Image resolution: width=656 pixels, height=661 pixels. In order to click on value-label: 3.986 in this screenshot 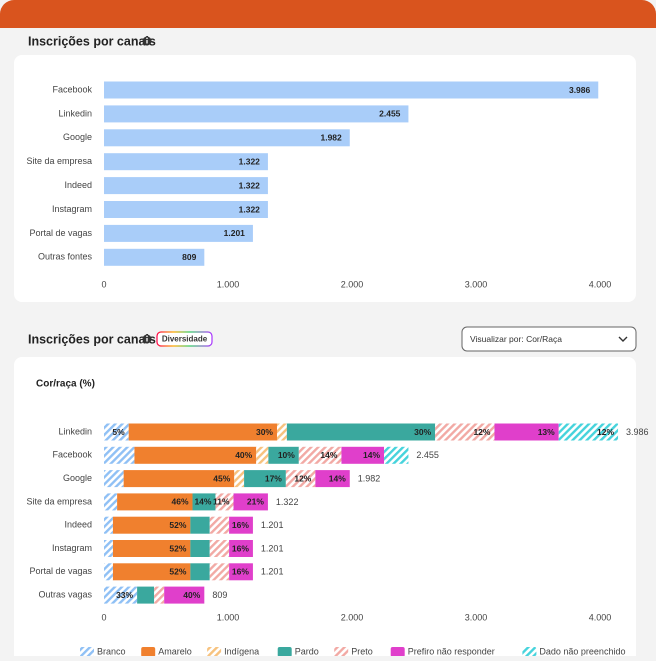, I will do `click(580, 90)`.